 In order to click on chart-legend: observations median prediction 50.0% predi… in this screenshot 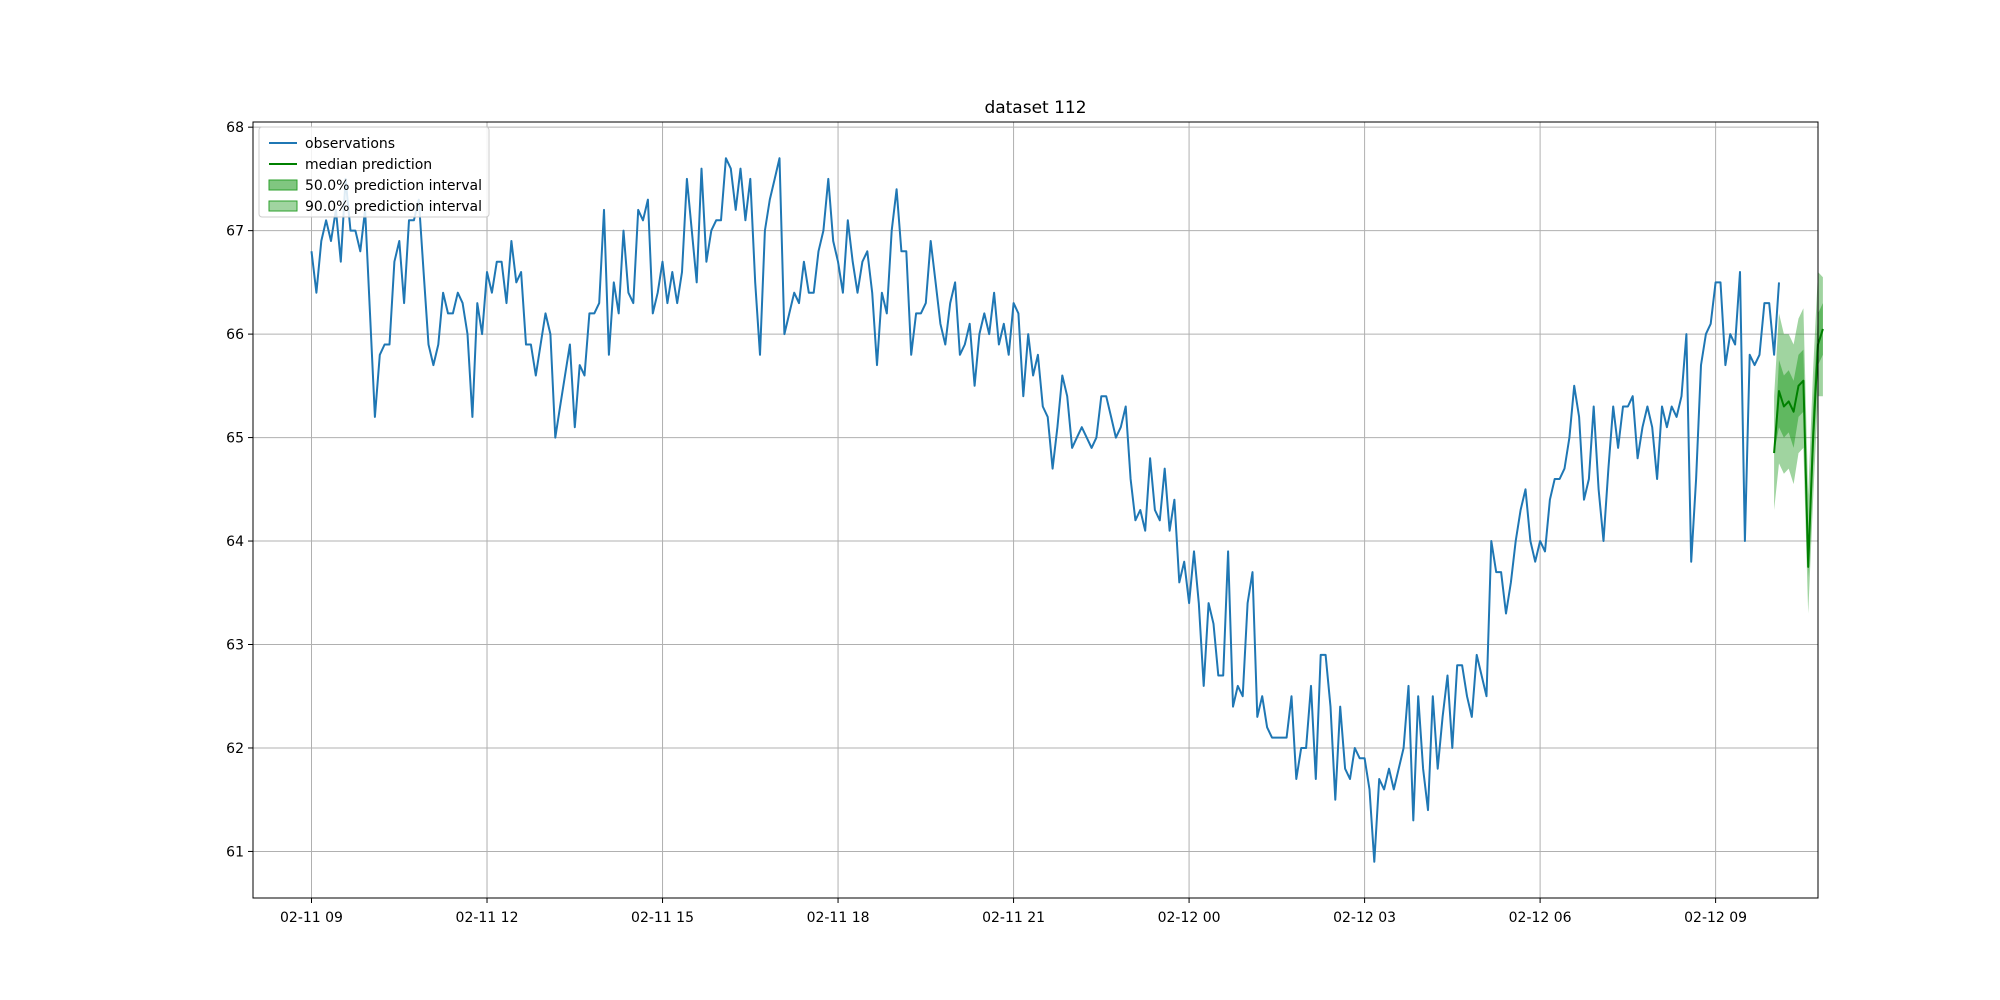, I will do `click(374, 172)`.